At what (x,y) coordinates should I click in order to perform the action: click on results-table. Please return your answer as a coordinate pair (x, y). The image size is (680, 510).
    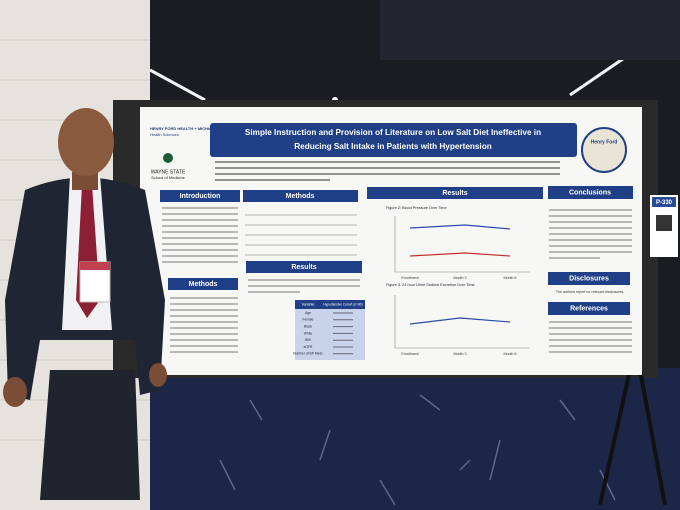
    Looking at the image, I should click on (330, 330).